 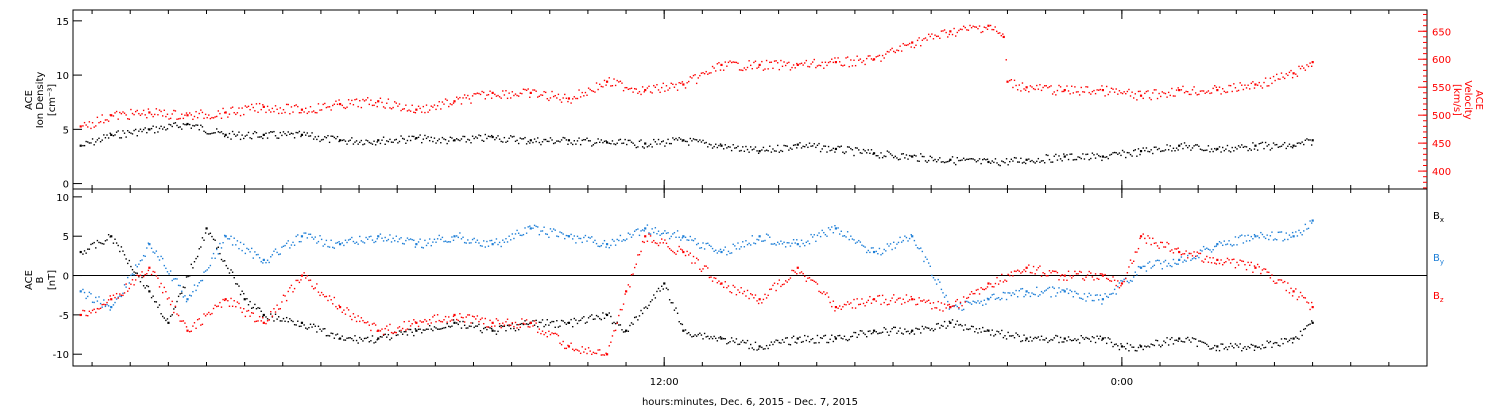 What do you see at coordinates (61, 355) in the screenshot?
I see `b-tick-label: -10` at bounding box center [61, 355].